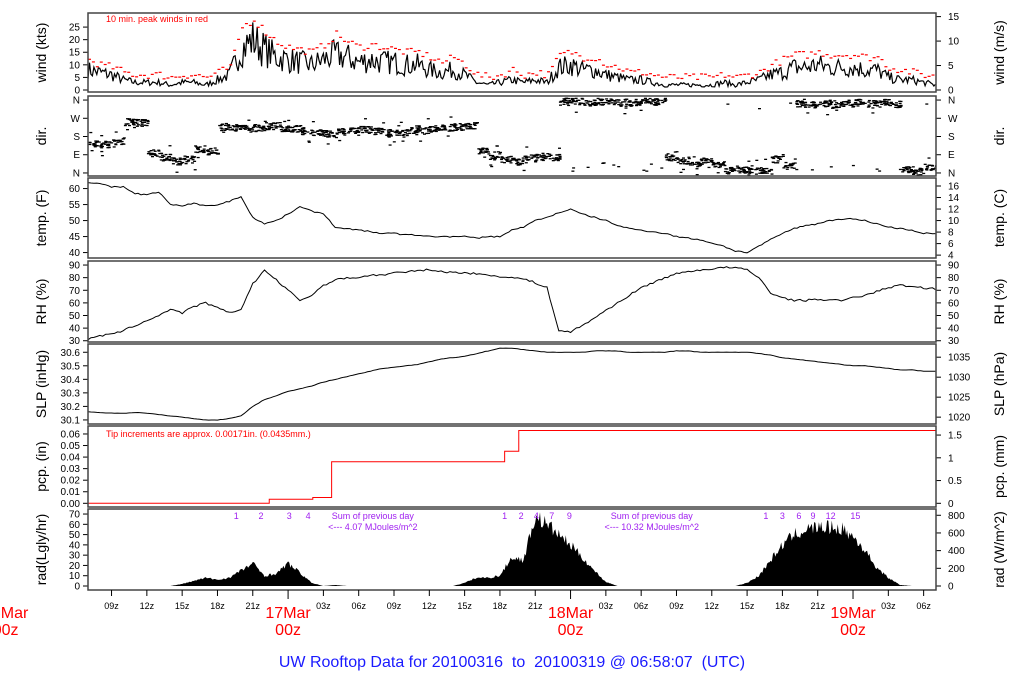 This screenshot has width=1024, height=700. What do you see at coordinates (75, 266) in the screenshot?
I see `left-tick-label: 90` at bounding box center [75, 266].